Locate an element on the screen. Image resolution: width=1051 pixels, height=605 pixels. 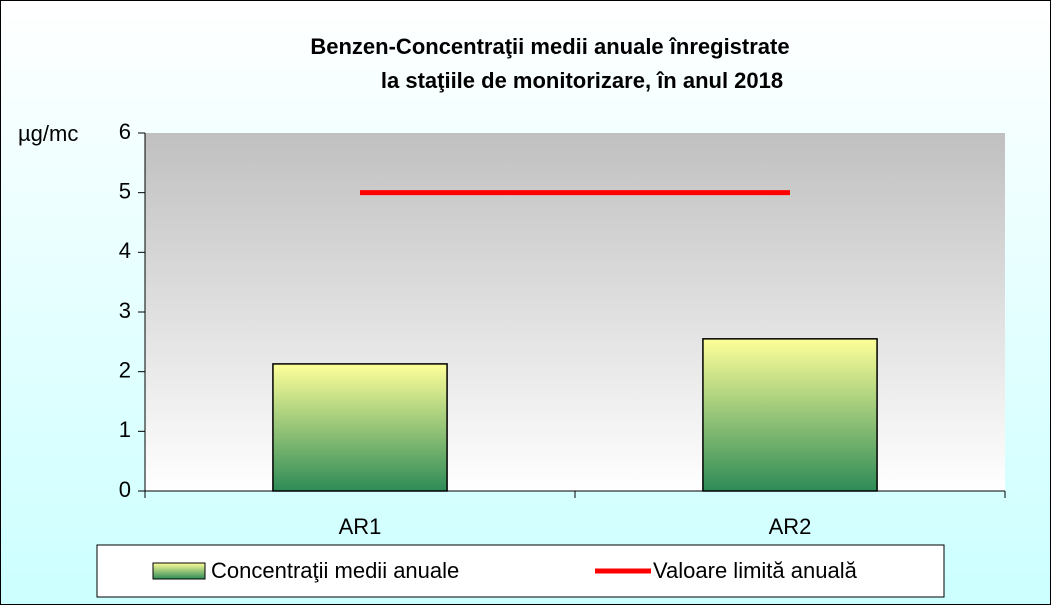
y-tick-label: 4 is located at coordinates (125, 250).